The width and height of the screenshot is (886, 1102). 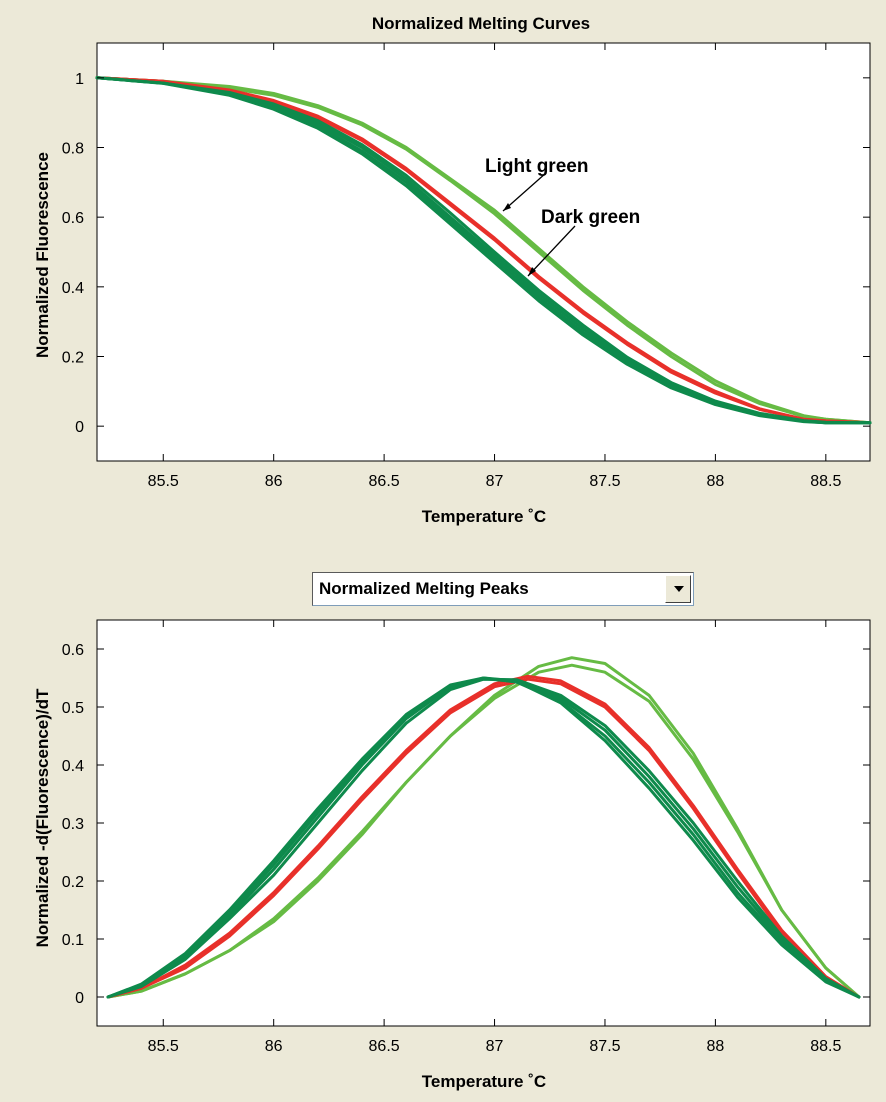 I want to click on y-tick-label: 1, so click(x=79, y=79).